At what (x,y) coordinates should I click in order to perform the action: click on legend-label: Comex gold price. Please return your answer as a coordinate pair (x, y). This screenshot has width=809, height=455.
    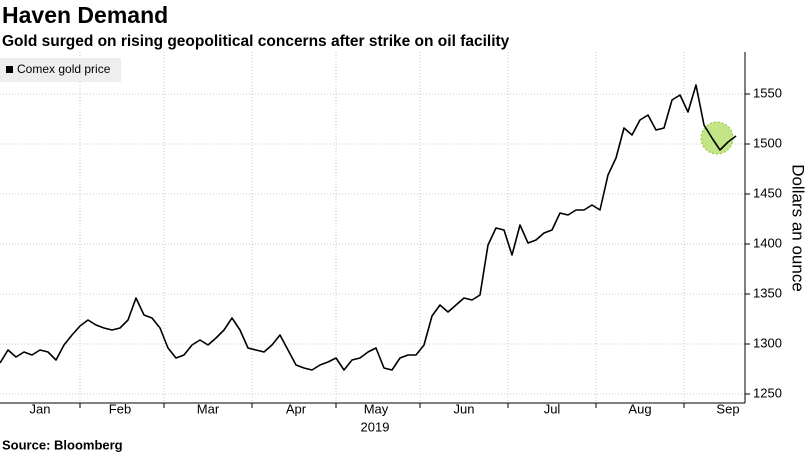
    Looking at the image, I should click on (64, 69).